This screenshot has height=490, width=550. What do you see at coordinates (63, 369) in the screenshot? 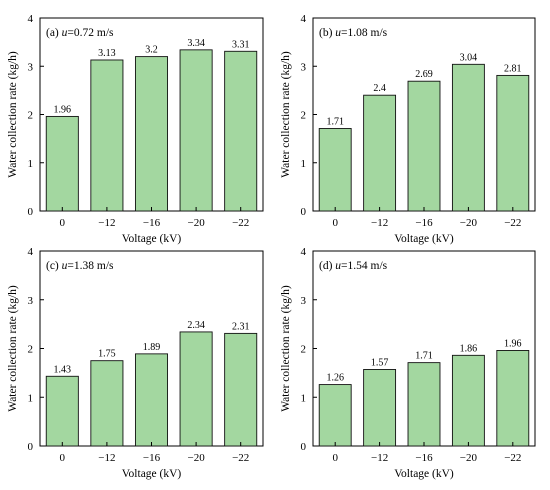
I see `bar-value-label: 1.43` at bounding box center [63, 369].